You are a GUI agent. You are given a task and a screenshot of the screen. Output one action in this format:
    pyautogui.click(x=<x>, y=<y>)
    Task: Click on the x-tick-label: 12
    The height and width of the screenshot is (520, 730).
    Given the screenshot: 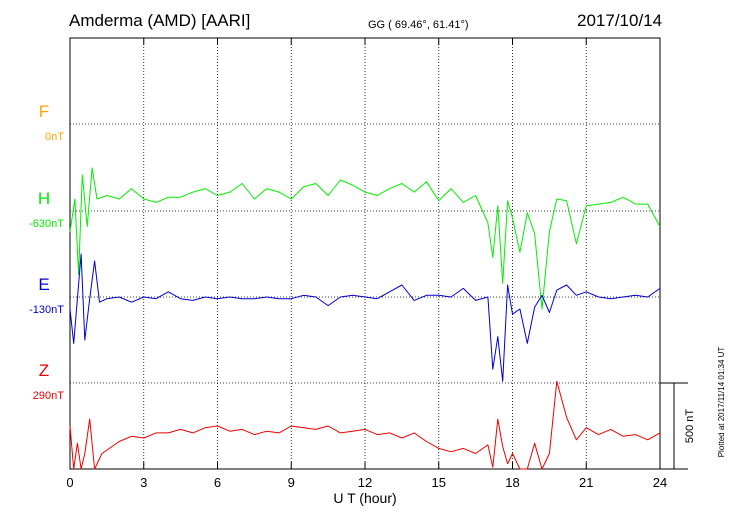 What is the action you would take?
    pyautogui.click(x=365, y=482)
    